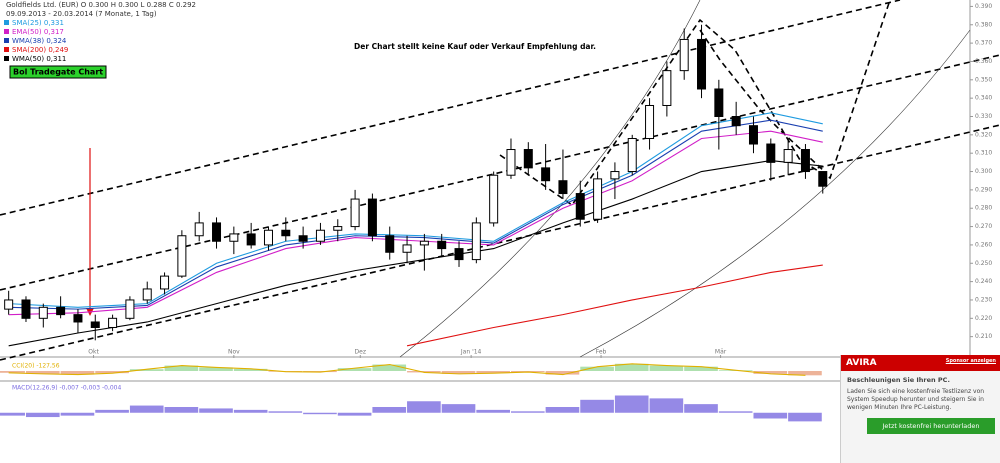  I want to click on y-tick-label: 0.260, so click(983, 244).